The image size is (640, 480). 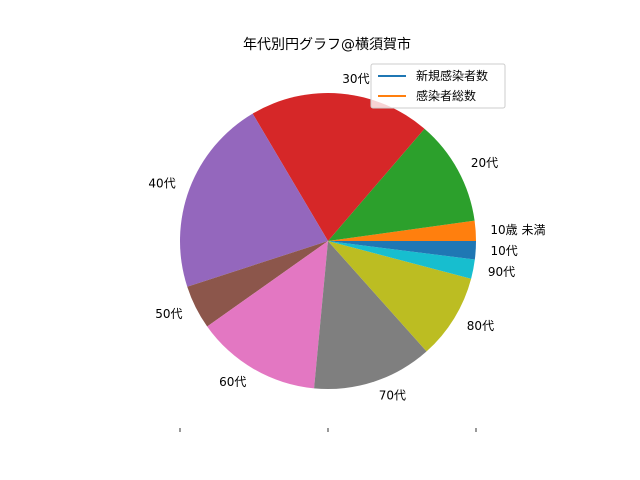 What do you see at coordinates (446, 95) in the screenshot?
I see `legend-label-total-cases: 感染者総数` at bounding box center [446, 95].